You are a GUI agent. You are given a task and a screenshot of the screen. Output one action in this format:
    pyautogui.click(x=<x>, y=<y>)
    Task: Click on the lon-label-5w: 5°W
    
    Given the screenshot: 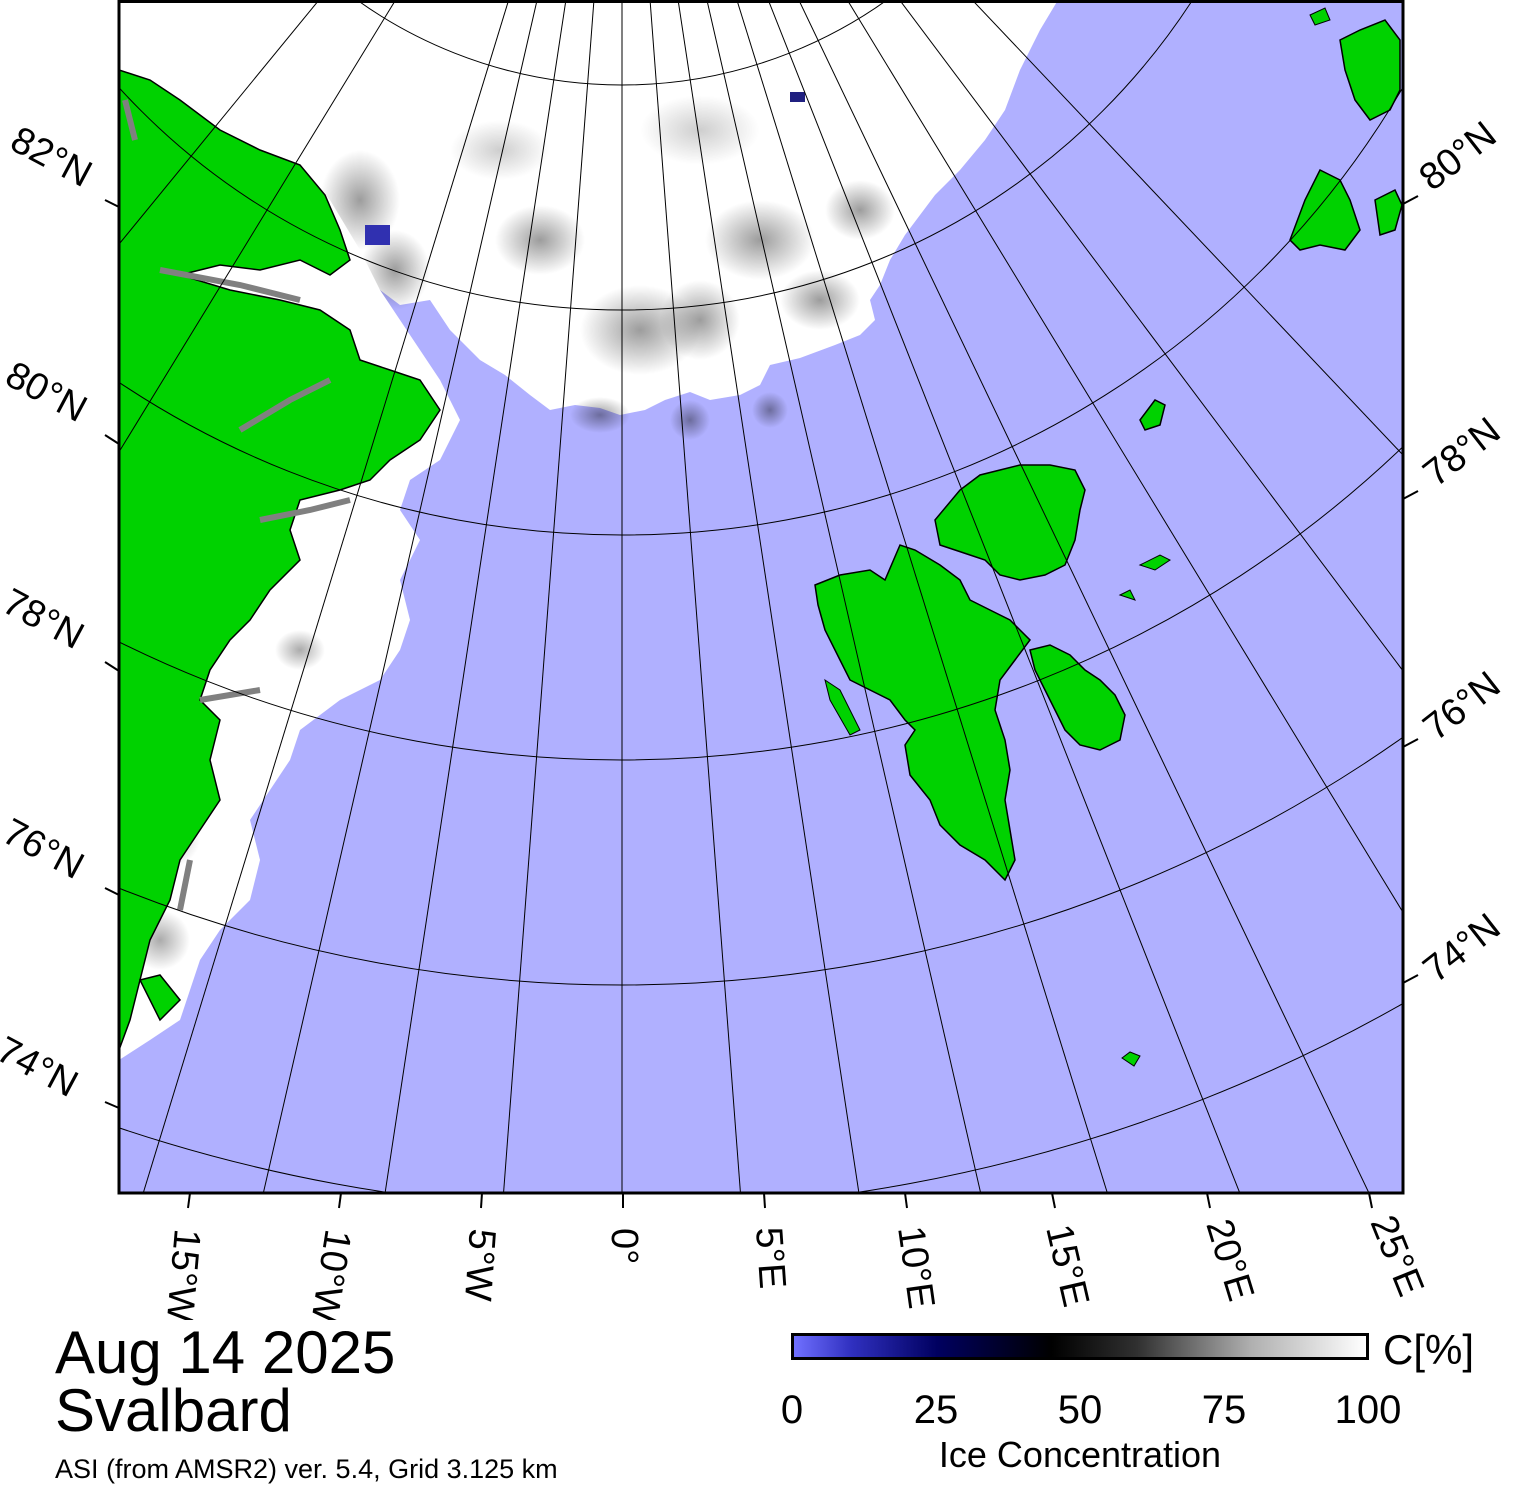 What is the action you would take?
    pyautogui.click(x=479, y=1264)
    